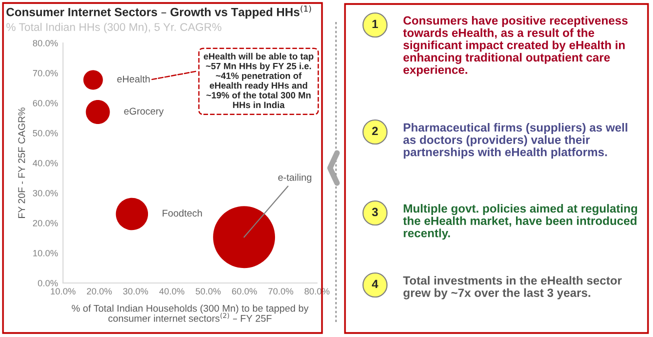  I want to click on text: Multiple govt. policies aimed at regulating the eHealth market, have been introduced recently., so click(520, 222).